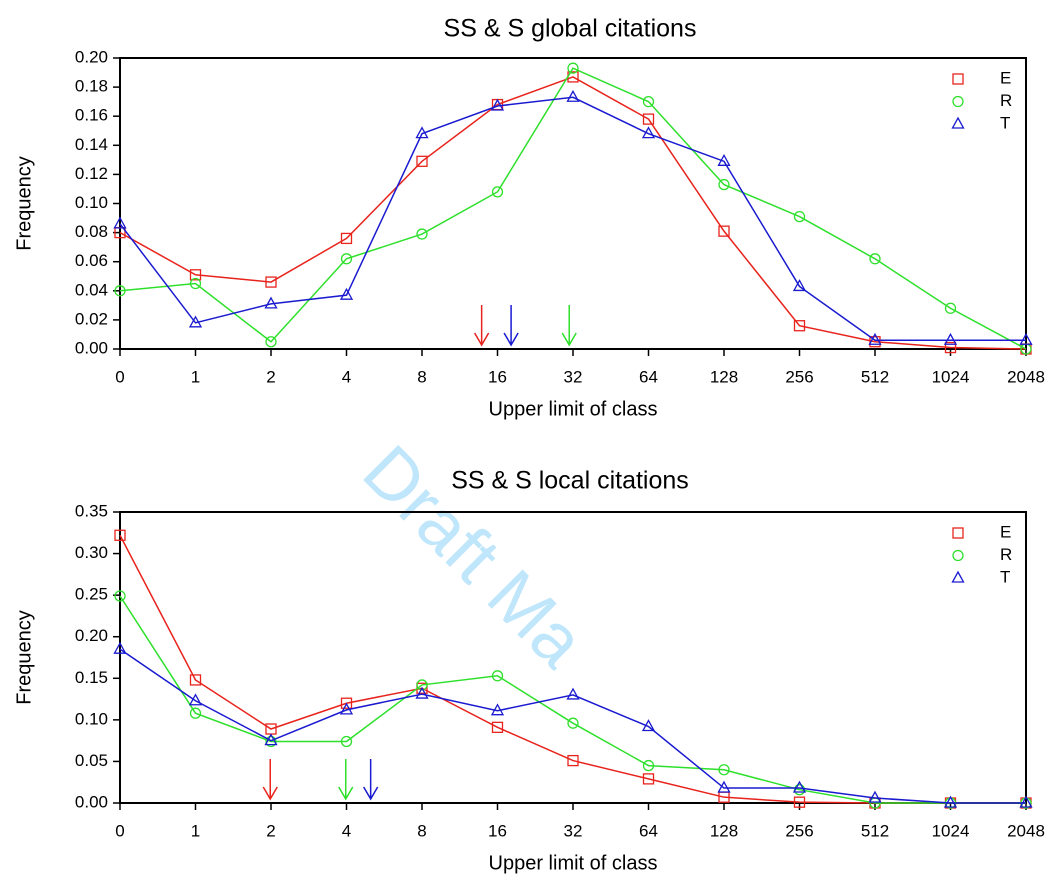 The image size is (1052, 880). Describe the element at coordinates (91, 552) in the screenshot. I see `y-tick-label: 0.30` at that location.